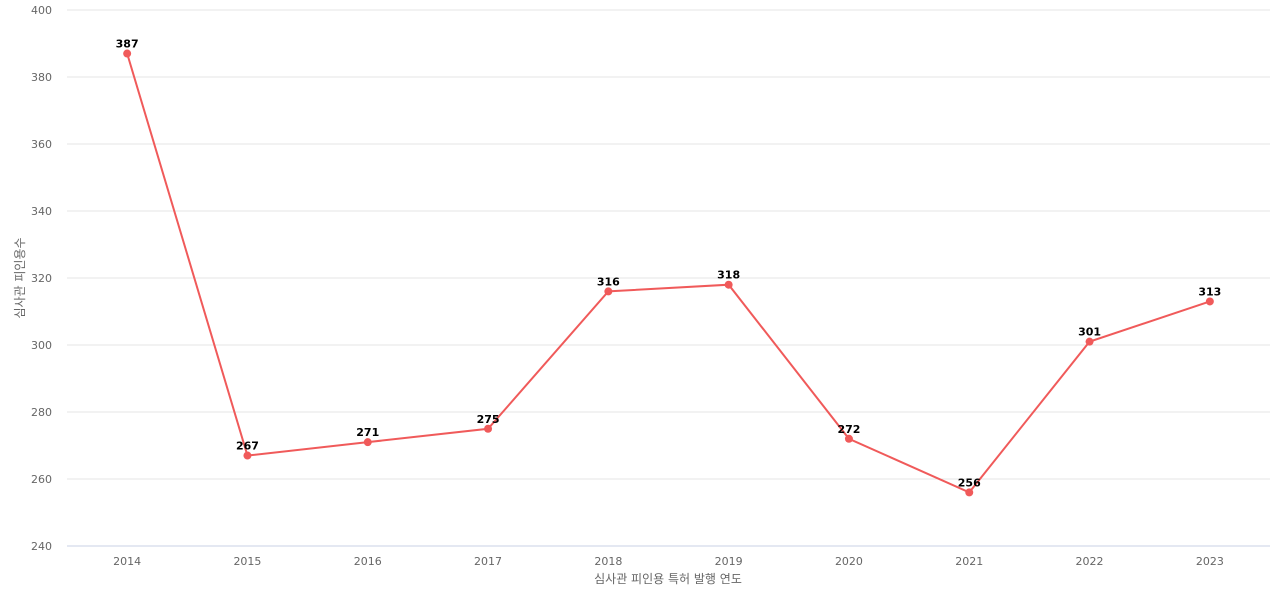 The image size is (1280, 600). Describe the element at coordinates (41, 278) in the screenshot. I see `y-tick-label: 320` at that location.